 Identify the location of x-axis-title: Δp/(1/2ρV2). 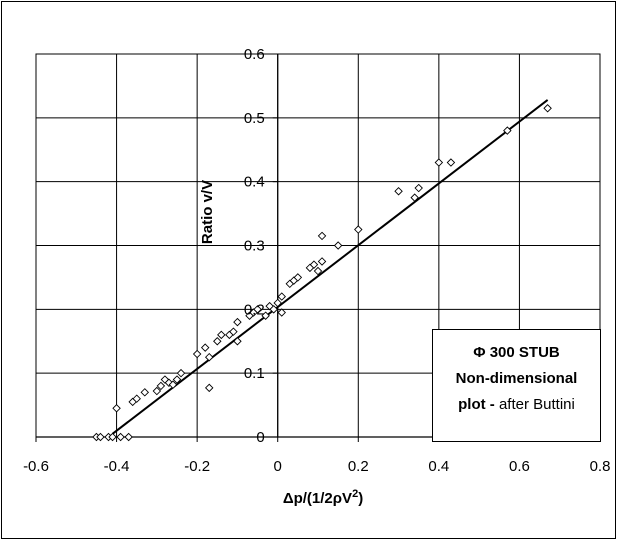
(323, 497).